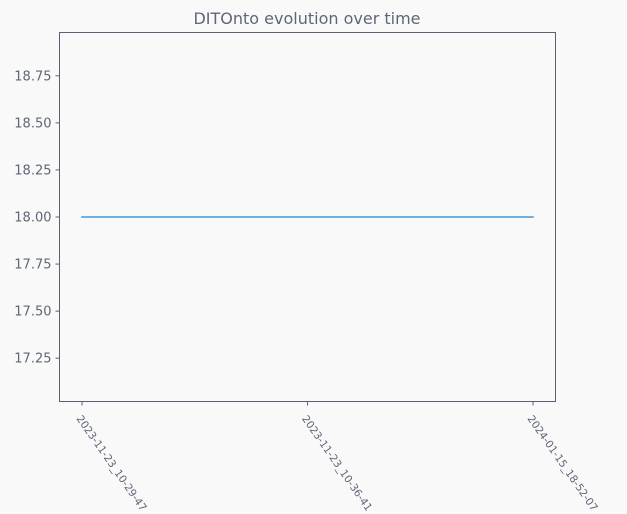  I want to click on y-tick-label: 17.25, so click(32, 359).